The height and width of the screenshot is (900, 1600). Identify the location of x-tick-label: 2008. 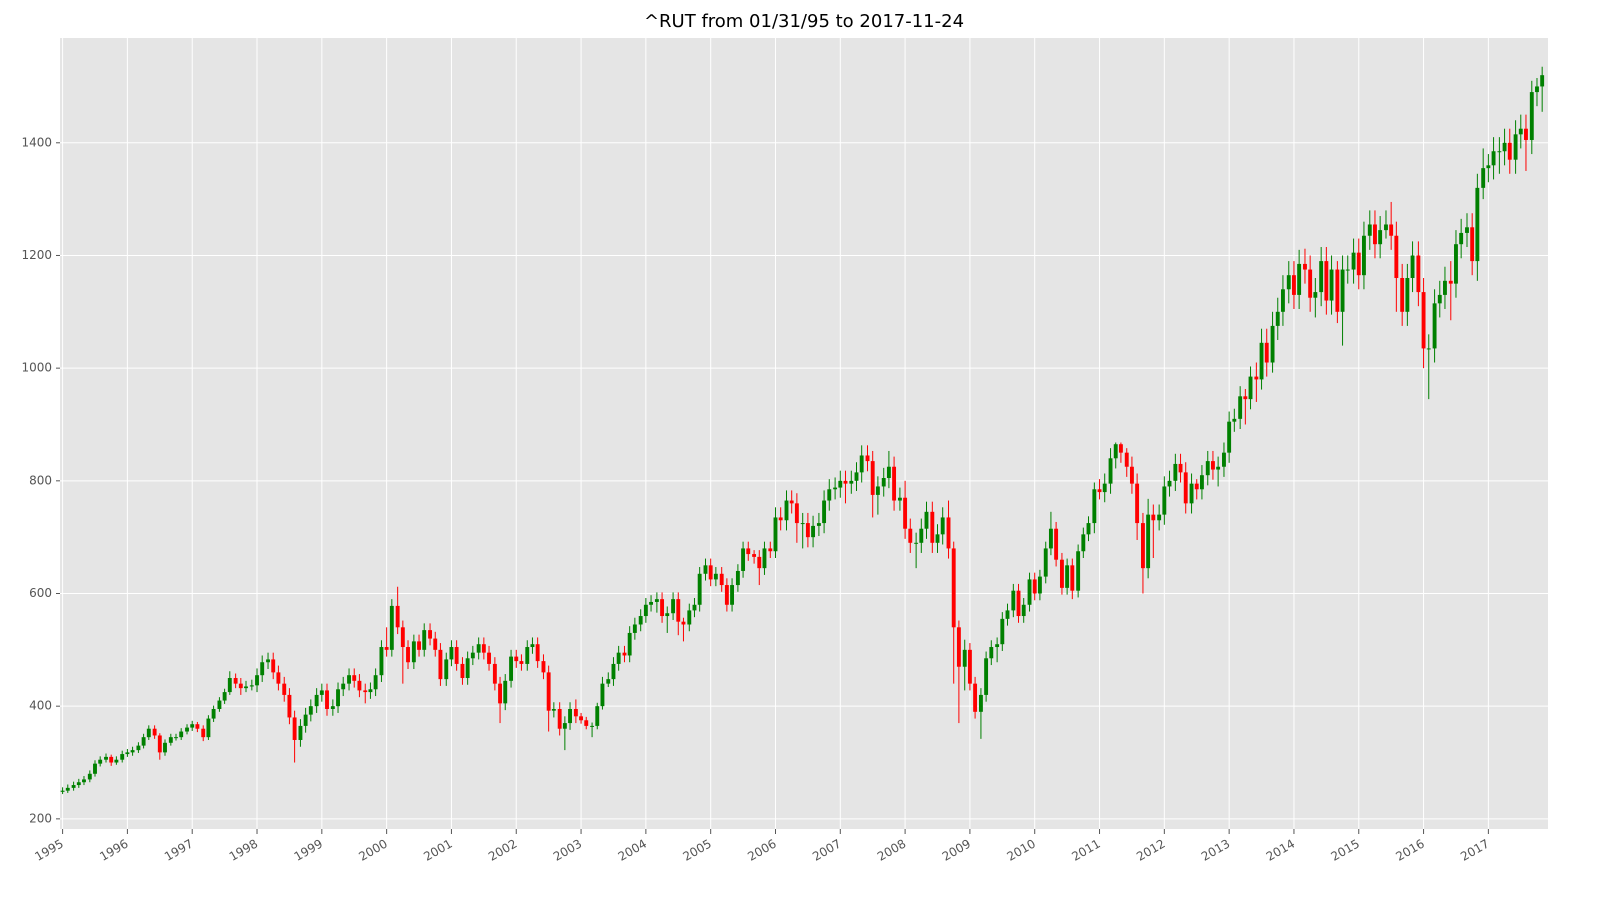
(891, 850).